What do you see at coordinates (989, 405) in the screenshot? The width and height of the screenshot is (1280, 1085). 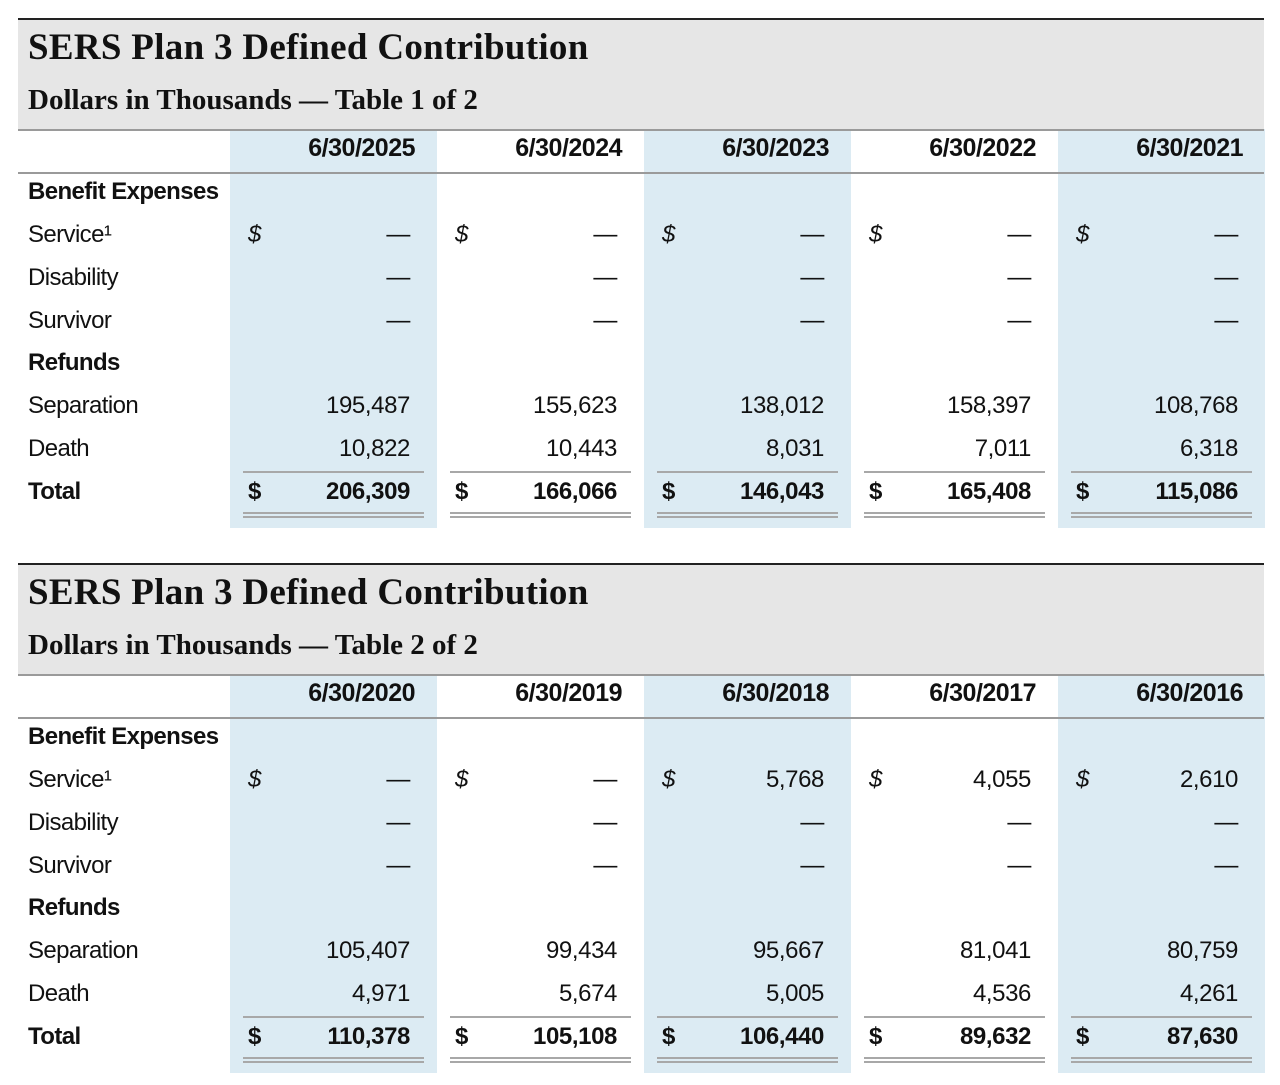 I see `cell-separation: 158,397` at bounding box center [989, 405].